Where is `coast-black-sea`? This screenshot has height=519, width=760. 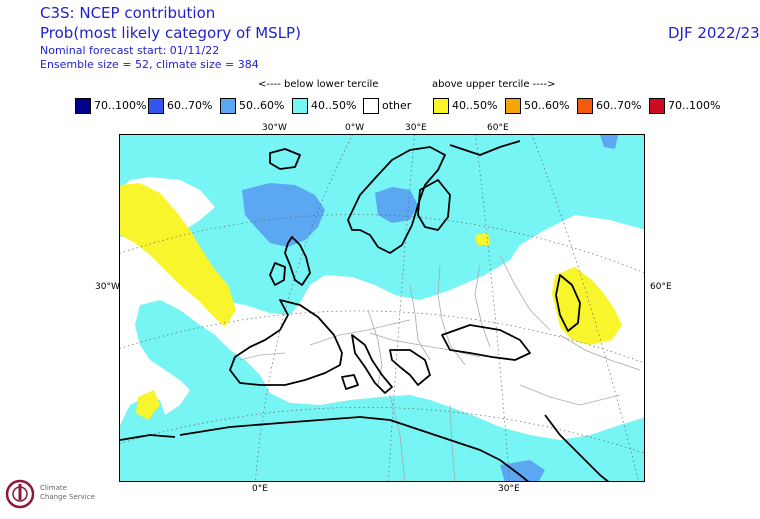
coast-black-sea is located at coordinates (486, 342).